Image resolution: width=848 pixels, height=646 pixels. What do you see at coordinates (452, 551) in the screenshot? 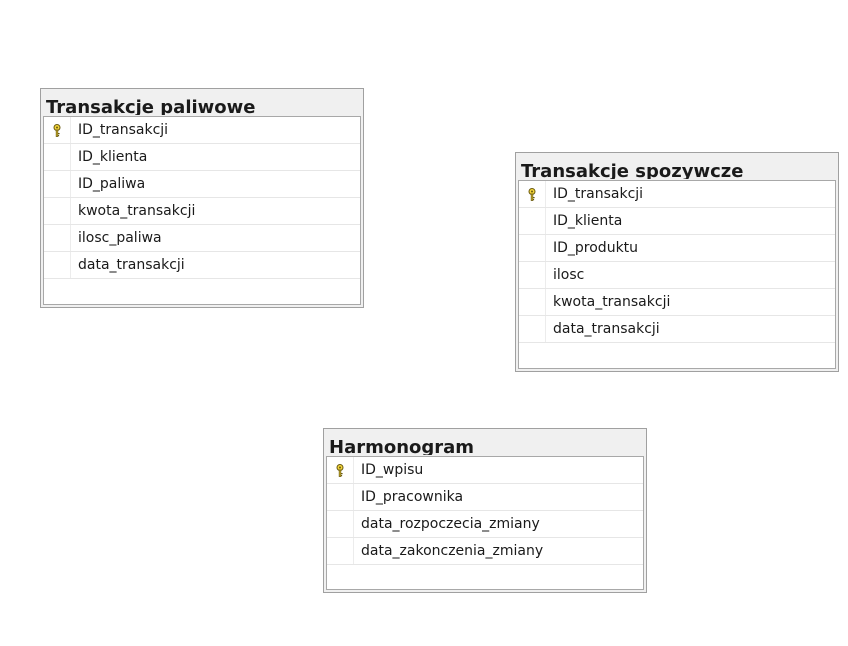
I see `column-name: data_zakonczenia_zmiany` at bounding box center [452, 551].